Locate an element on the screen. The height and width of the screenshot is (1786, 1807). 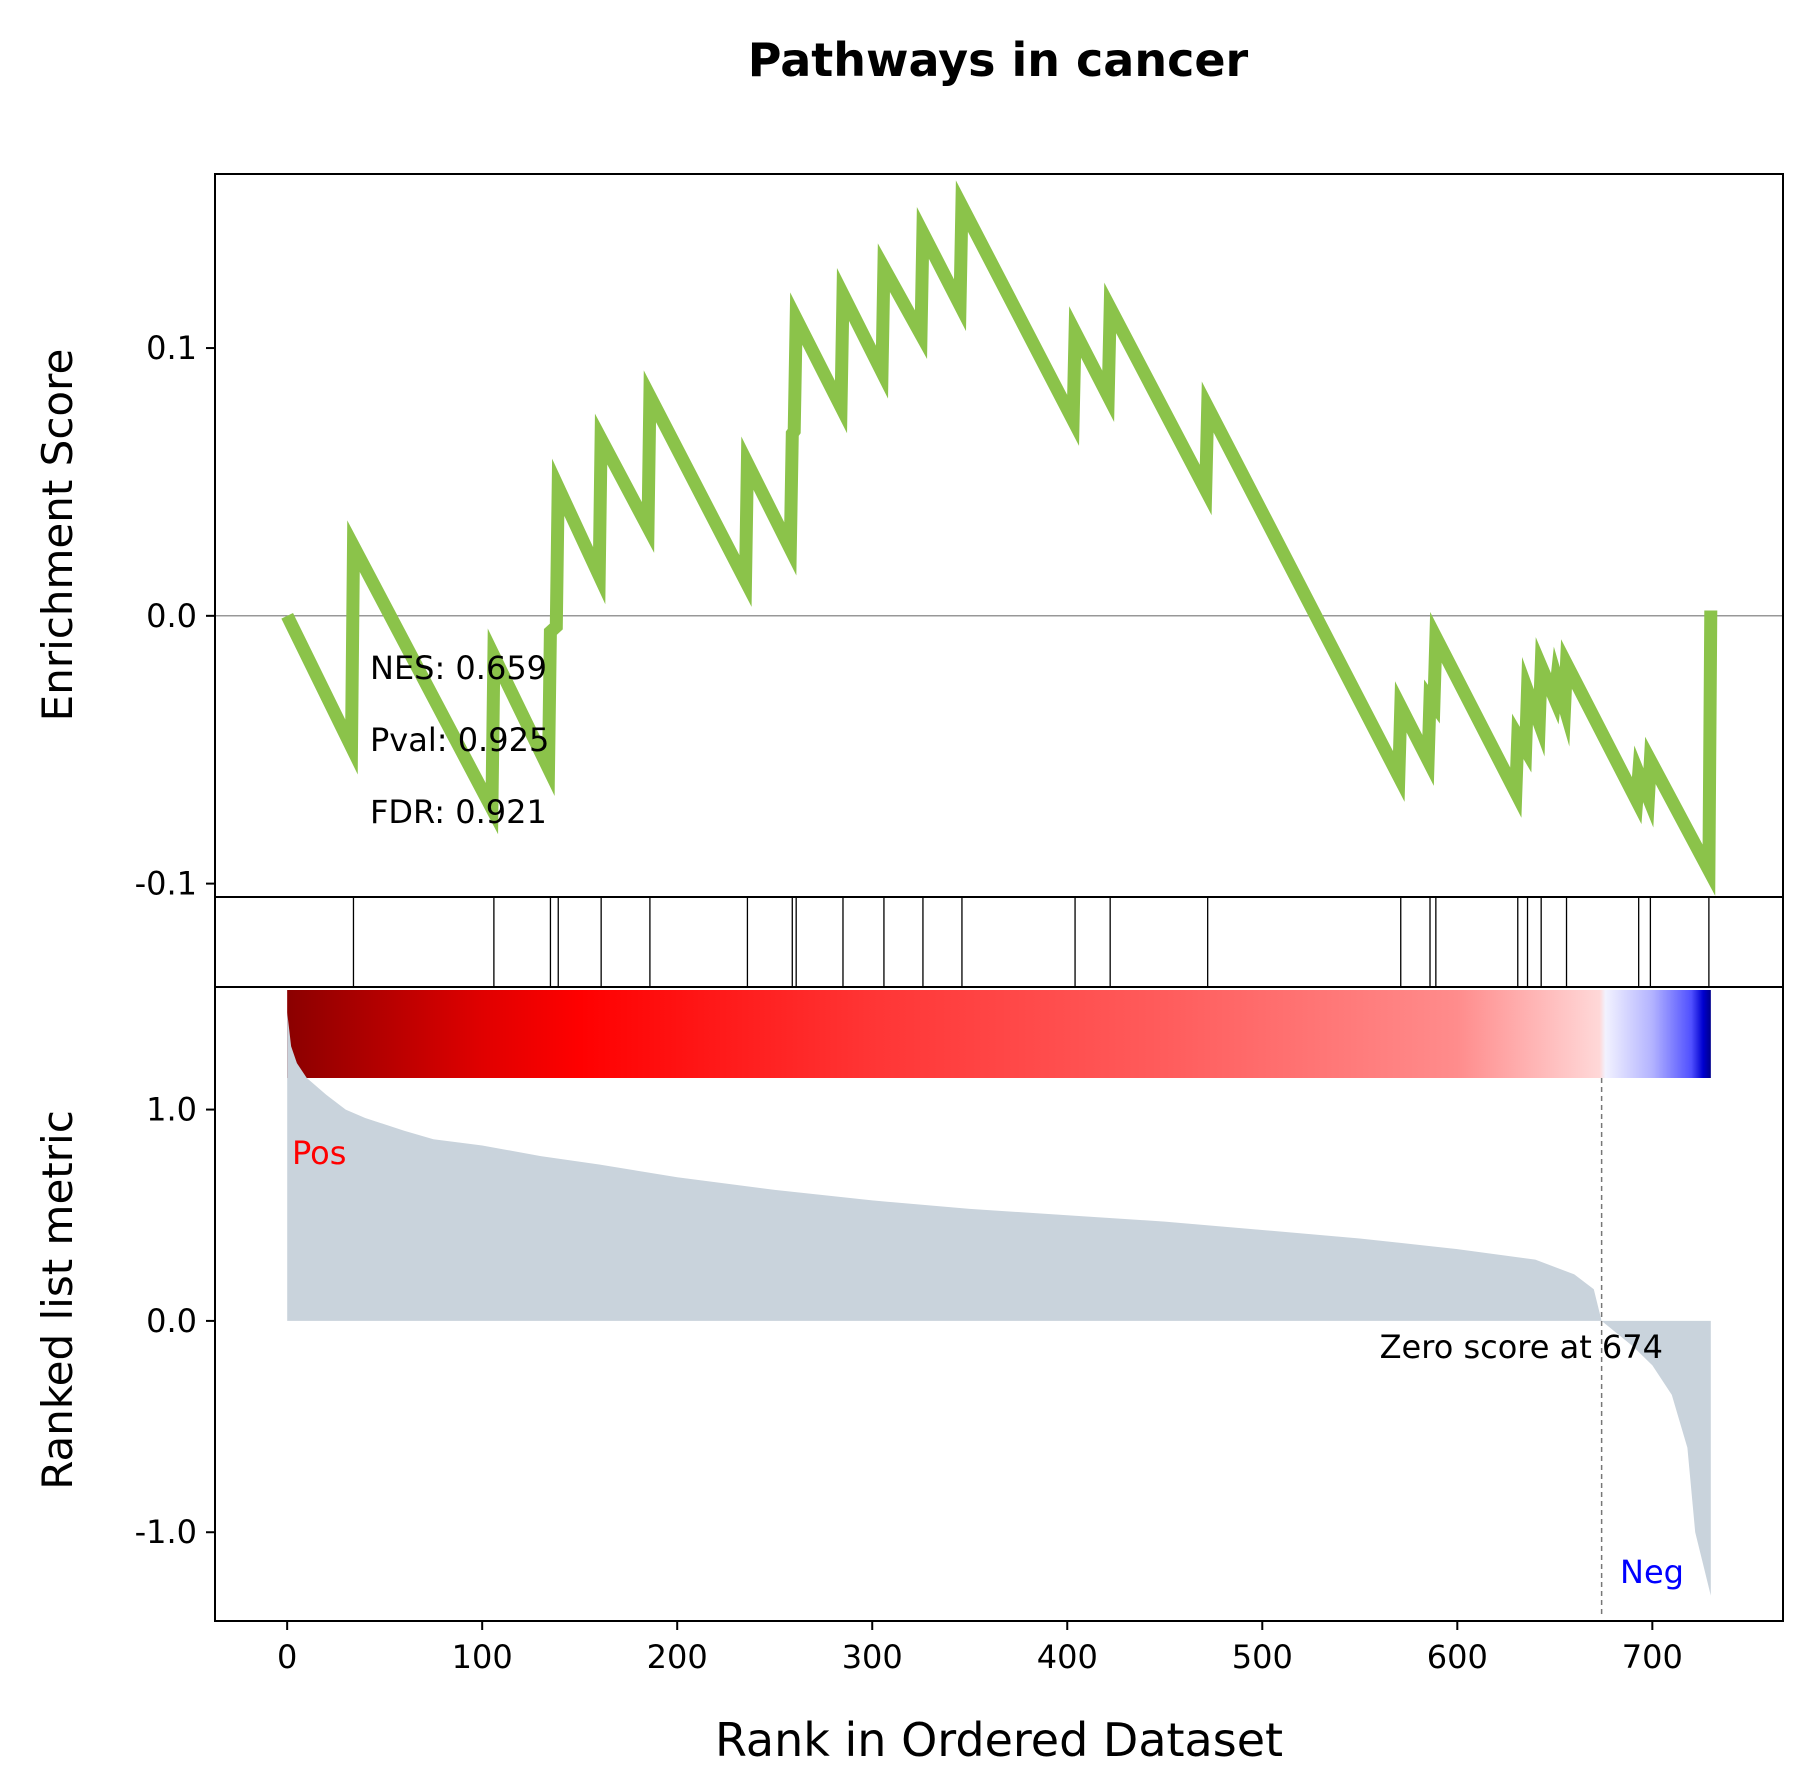
fdr-annotation: FDR: 0.921 is located at coordinates (458, 812).